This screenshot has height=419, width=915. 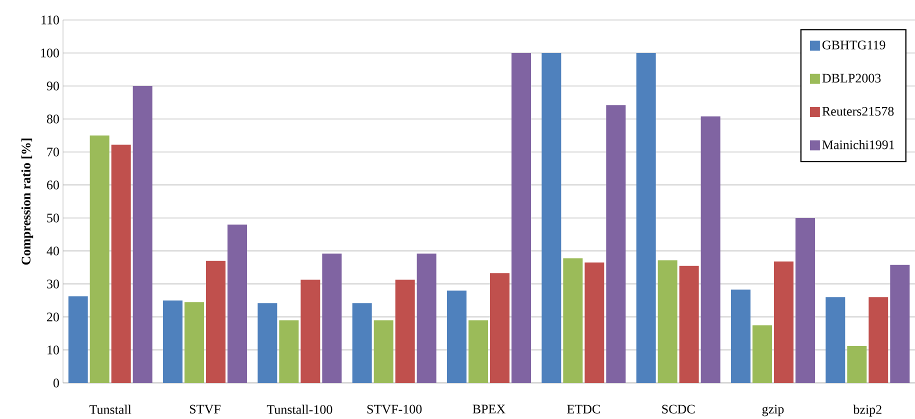 What do you see at coordinates (678, 409) in the screenshot?
I see `x-tick-label: SCDC` at bounding box center [678, 409].